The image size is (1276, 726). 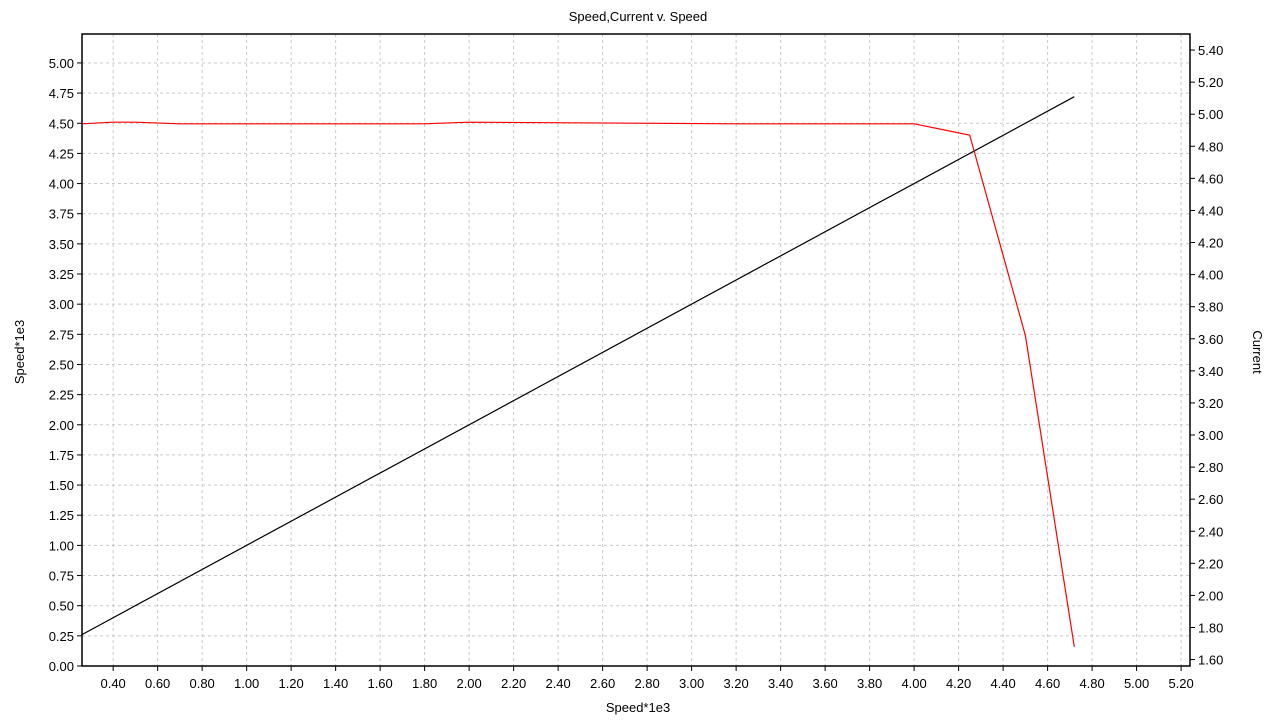 What do you see at coordinates (735, 683) in the screenshot?
I see `x-tick-label: 3.20` at bounding box center [735, 683].